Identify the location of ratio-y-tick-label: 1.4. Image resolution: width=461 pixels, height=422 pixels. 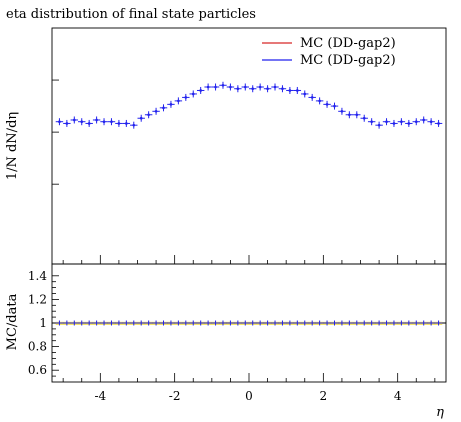
(37, 276).